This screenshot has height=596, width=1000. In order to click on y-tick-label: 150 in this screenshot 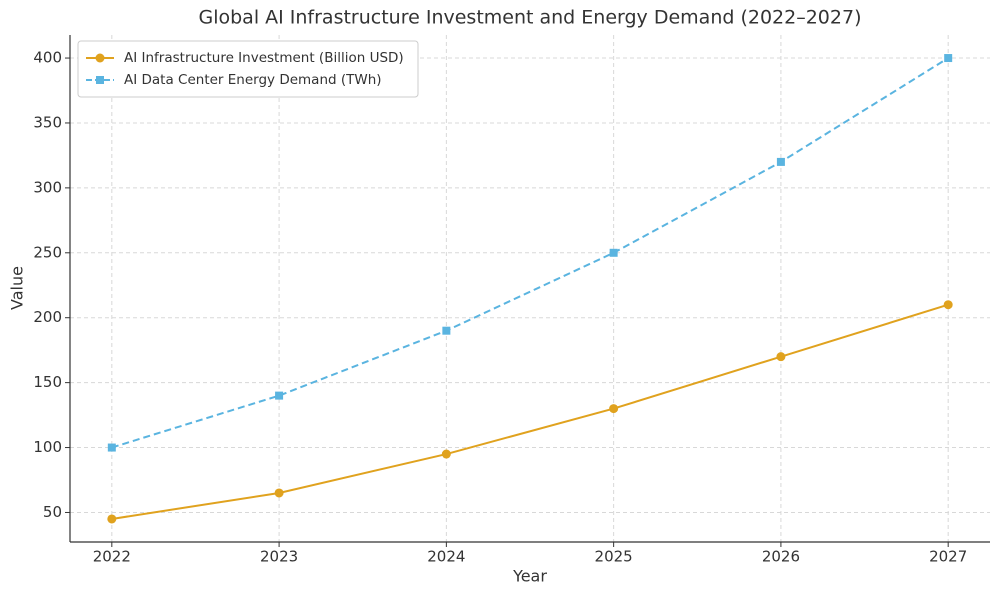, I will do `click(47, 382)`.